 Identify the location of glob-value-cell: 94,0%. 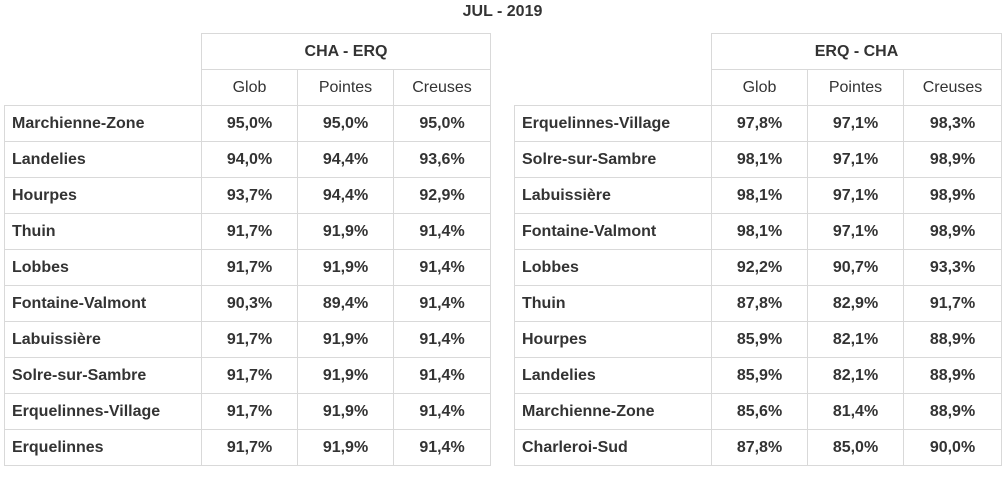
(249, 159).